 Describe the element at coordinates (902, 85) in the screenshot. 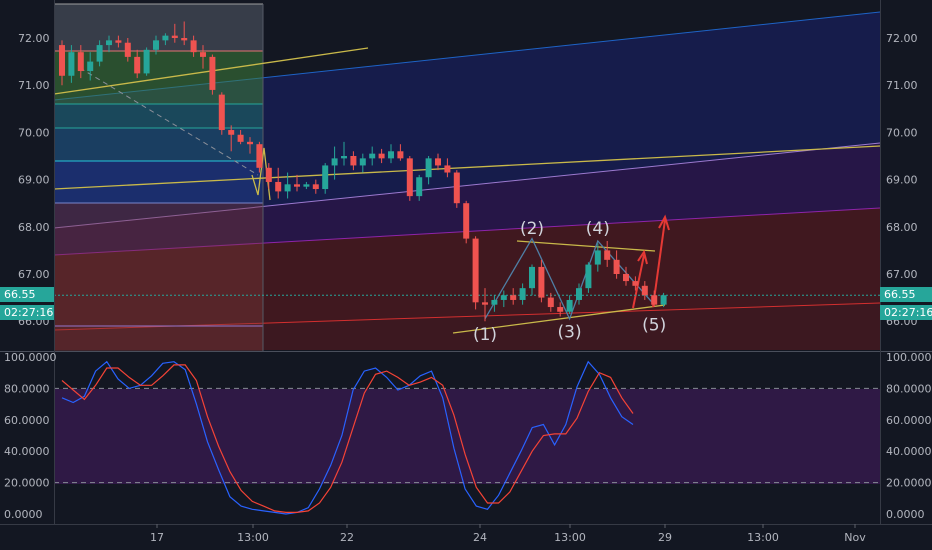

I see `price-tick-right: 71.00` at that location.